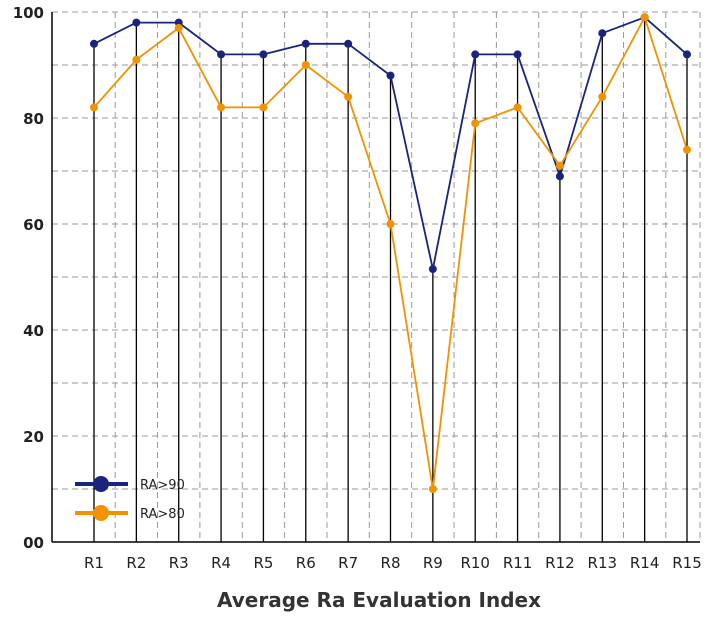 The height and width of the screenshot is (618, 718). I want to click on x-axis-ticks: R1 R2 R3 R4 R5 R6 R7 R8 R9 R10 R11 R12 R13 R14 R15, so click(393, 563).